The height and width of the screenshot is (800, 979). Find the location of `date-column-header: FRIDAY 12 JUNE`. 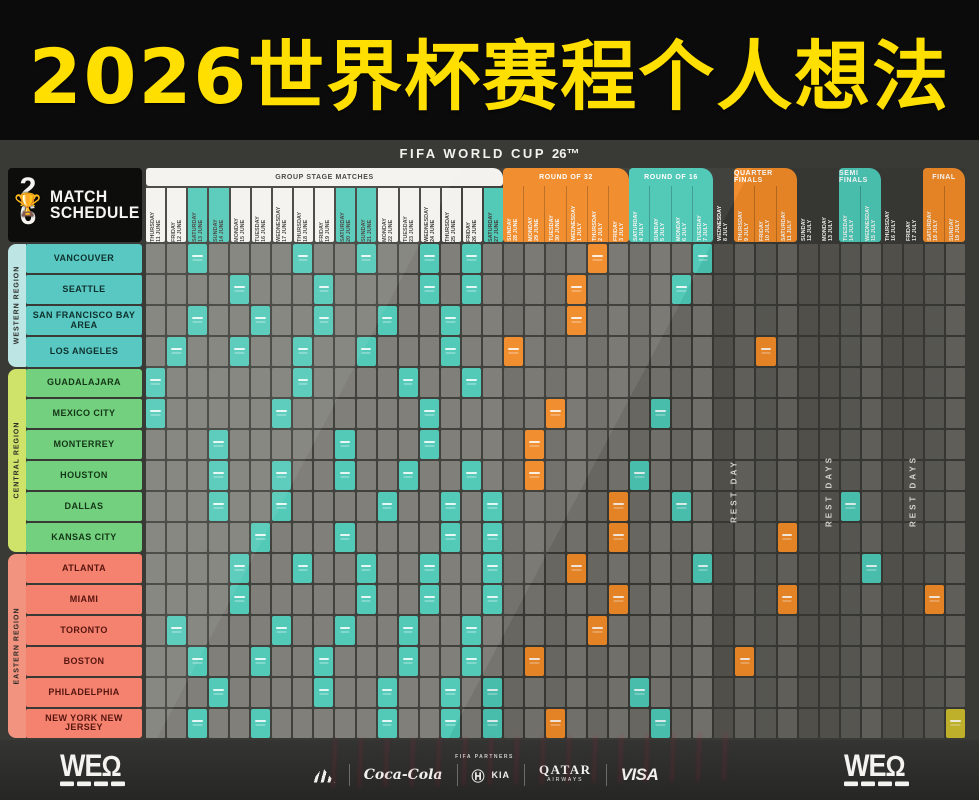

date-column-header: FRIDAY 12 JUNE is located at coordinates (177, 215).